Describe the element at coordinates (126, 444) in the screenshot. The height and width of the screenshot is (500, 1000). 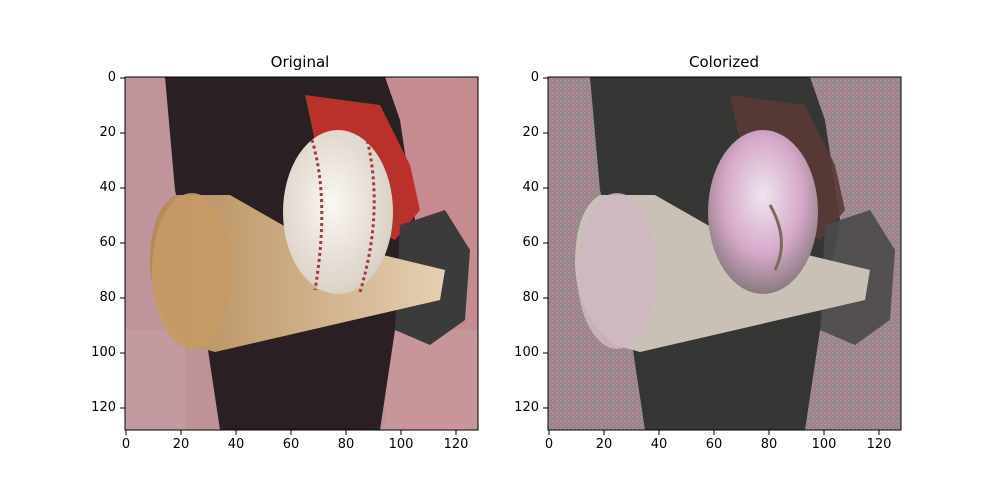
I see `original-xtick-label: 0` at that location.